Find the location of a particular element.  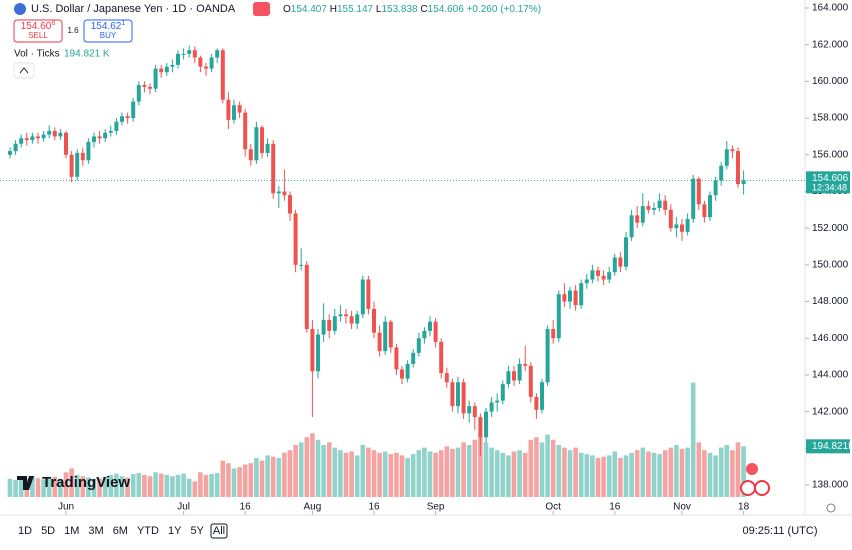

range-button: 3M is located at coordinates (95, 531).